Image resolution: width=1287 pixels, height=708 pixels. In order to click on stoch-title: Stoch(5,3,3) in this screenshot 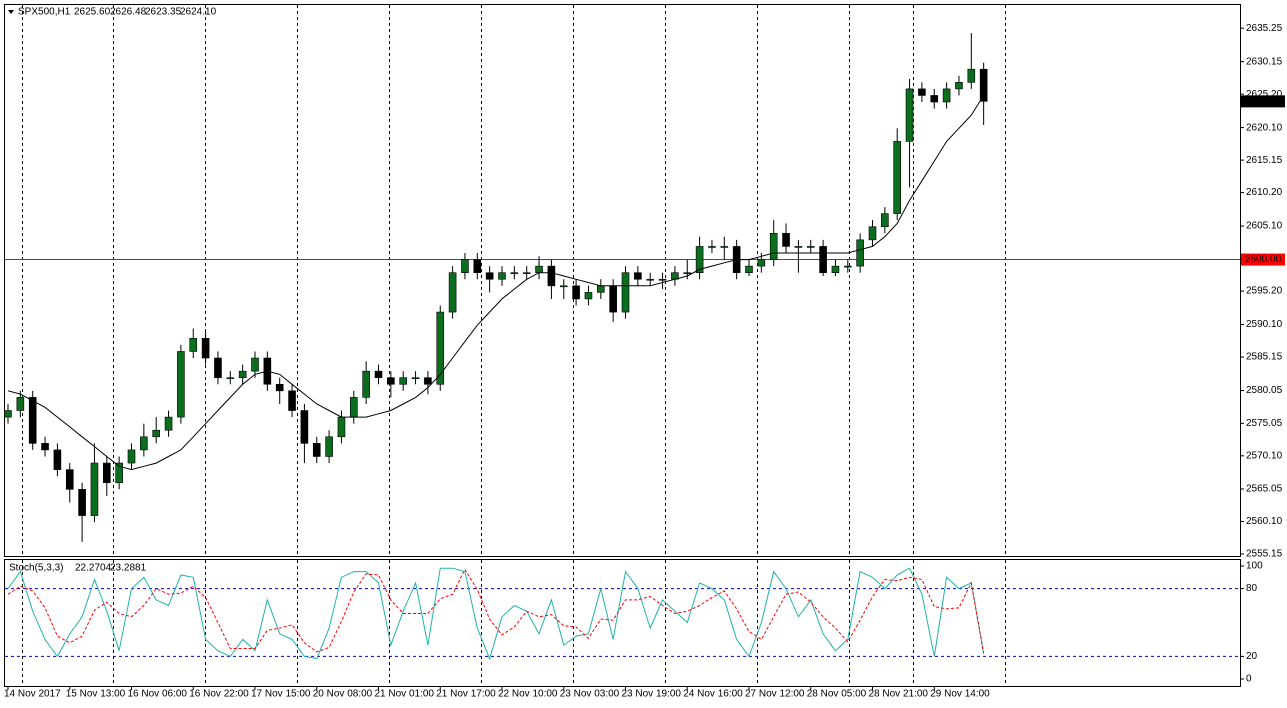, I will do `click(36, 568)`.